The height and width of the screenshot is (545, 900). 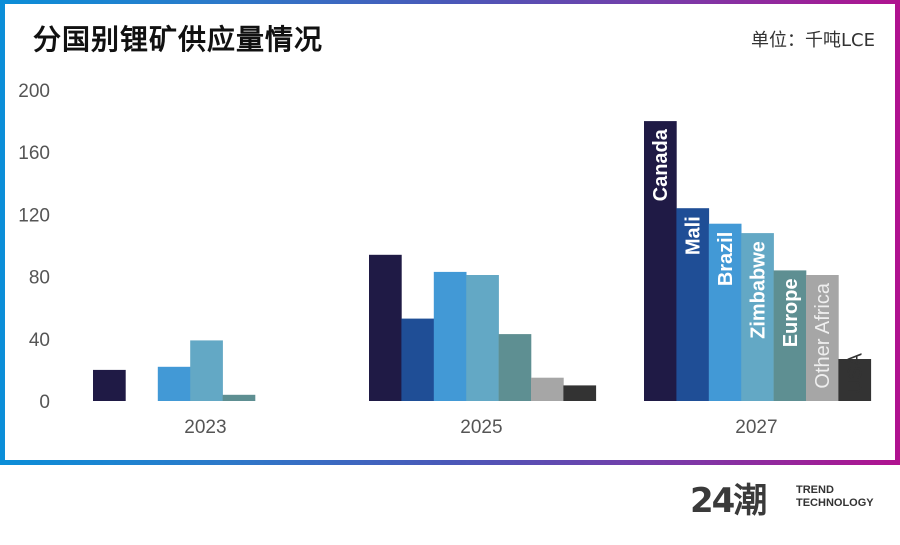 What do you see at coordinates (482, 338) in the screenshot?
I see `bar-zimbabwe-2025` at bounding box center [482, 338].